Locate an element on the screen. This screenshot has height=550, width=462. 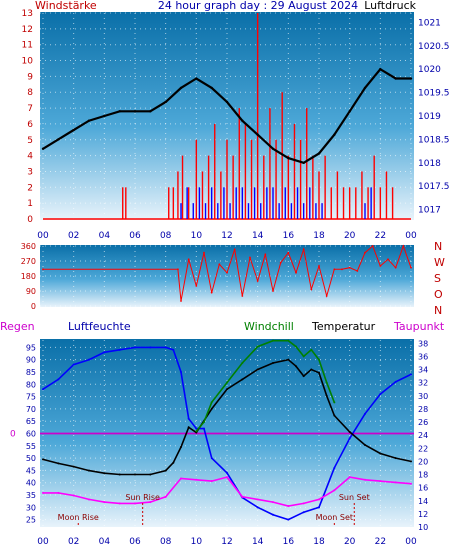
pressure-tick-label: 1018 is located at coordinates (429, 164).